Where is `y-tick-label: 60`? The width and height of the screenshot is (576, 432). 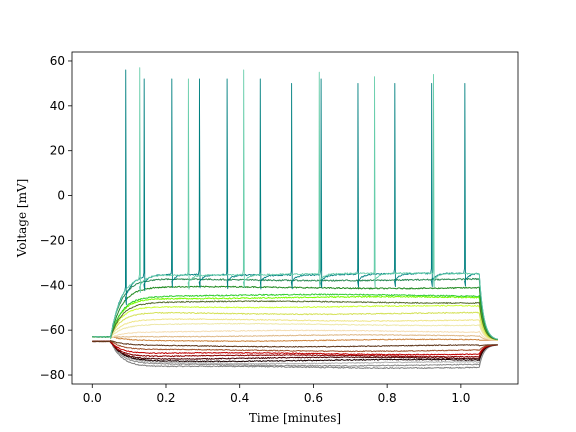 y-tick-label: 60 is located at coordinates (57, 61).